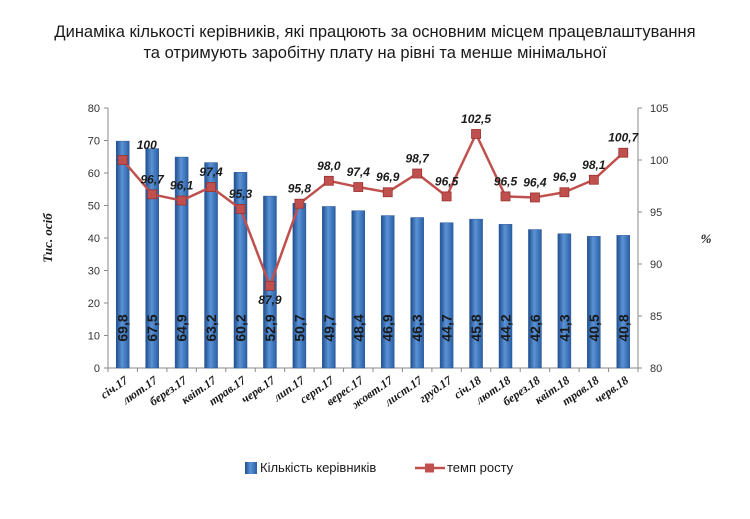  Describe the element at coordinates (594, 327) in the screenshot. I see `bar-value-label: 40,5` at that location.